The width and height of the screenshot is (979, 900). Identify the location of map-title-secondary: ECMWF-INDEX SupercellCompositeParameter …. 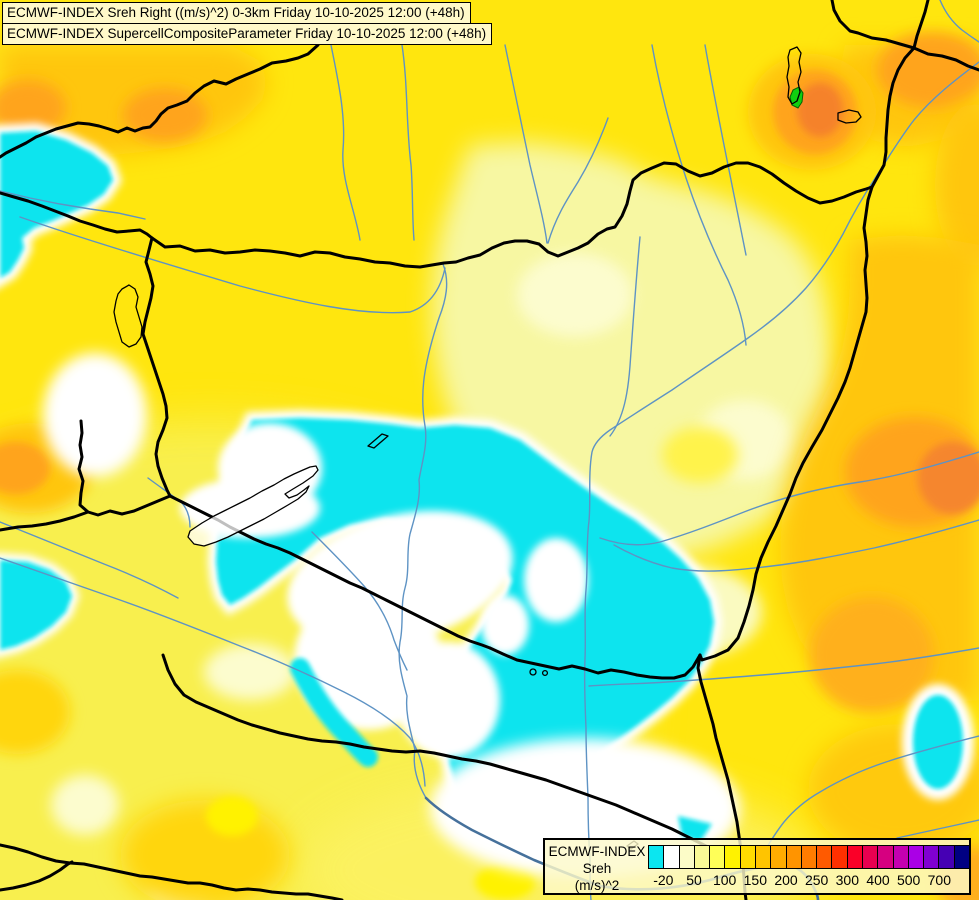
(247, 34).